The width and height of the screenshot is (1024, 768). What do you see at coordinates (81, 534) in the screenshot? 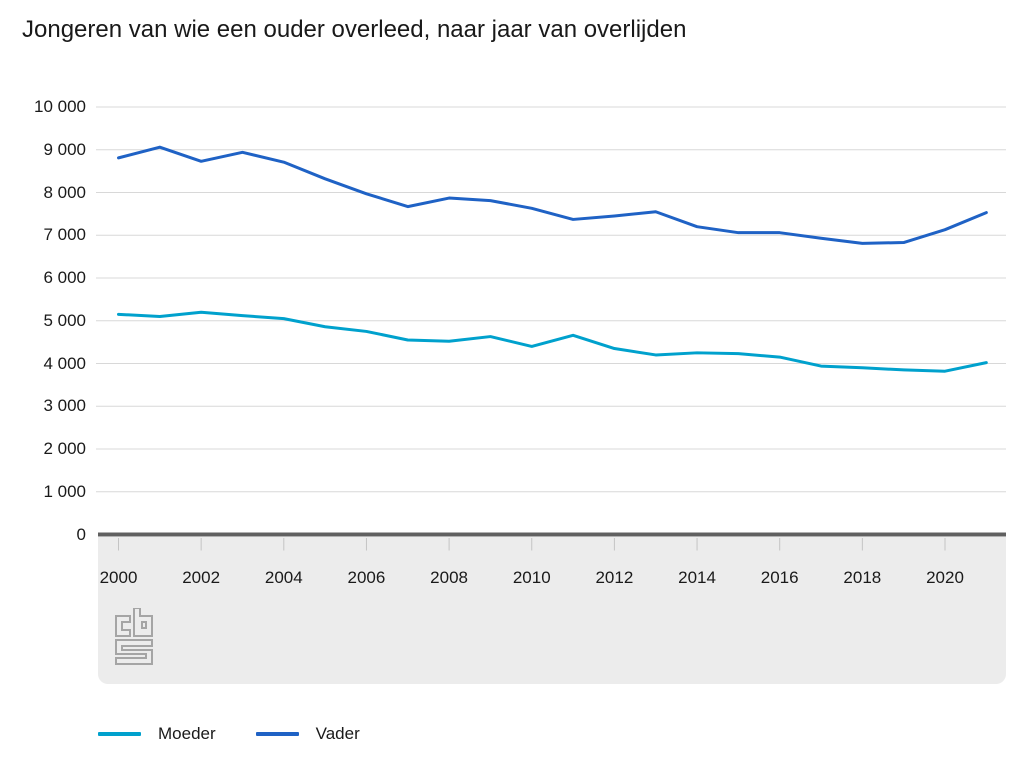
I see `y-axis-tick-label: 0` at bounding box center [81, 534].